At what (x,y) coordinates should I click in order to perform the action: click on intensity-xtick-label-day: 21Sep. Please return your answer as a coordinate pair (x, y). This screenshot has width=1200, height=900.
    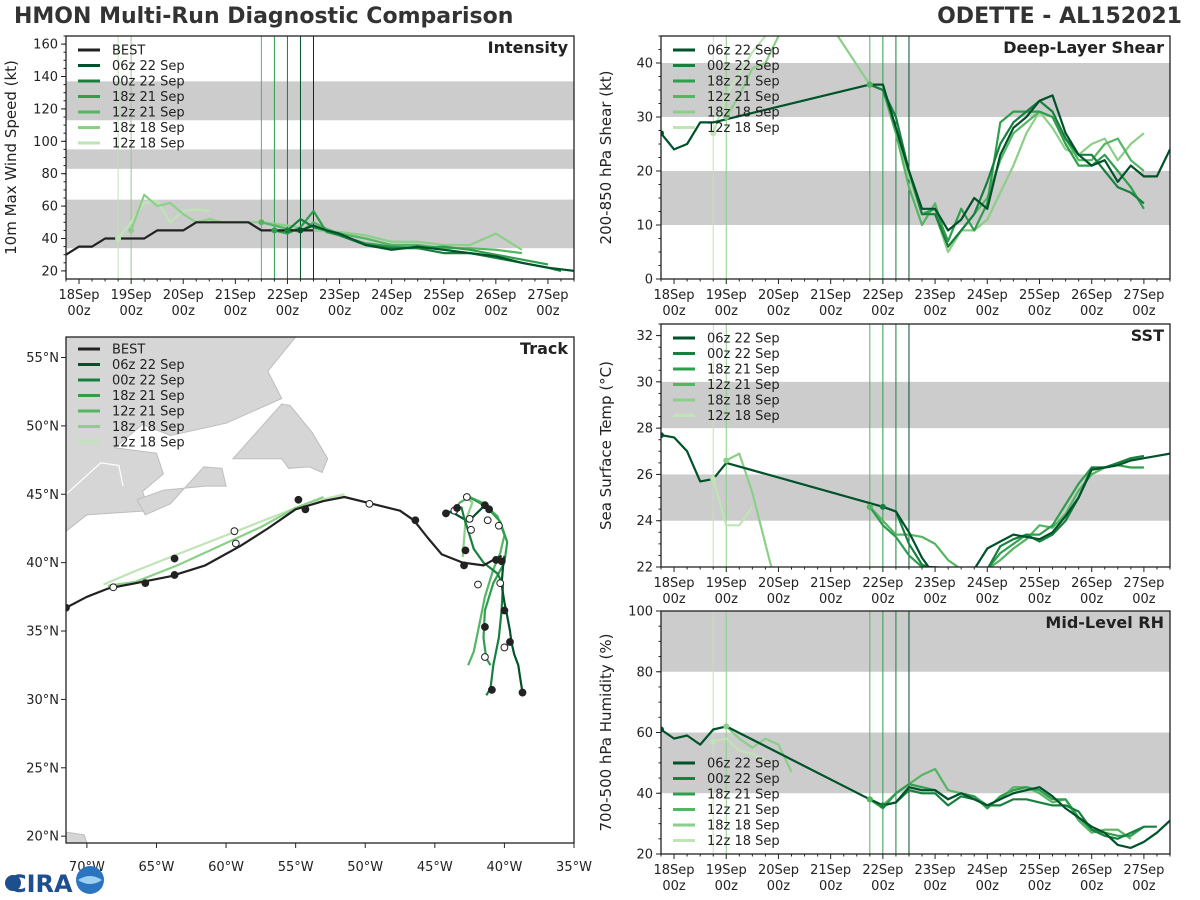
    Looking at the image, I should click on (235, 295).